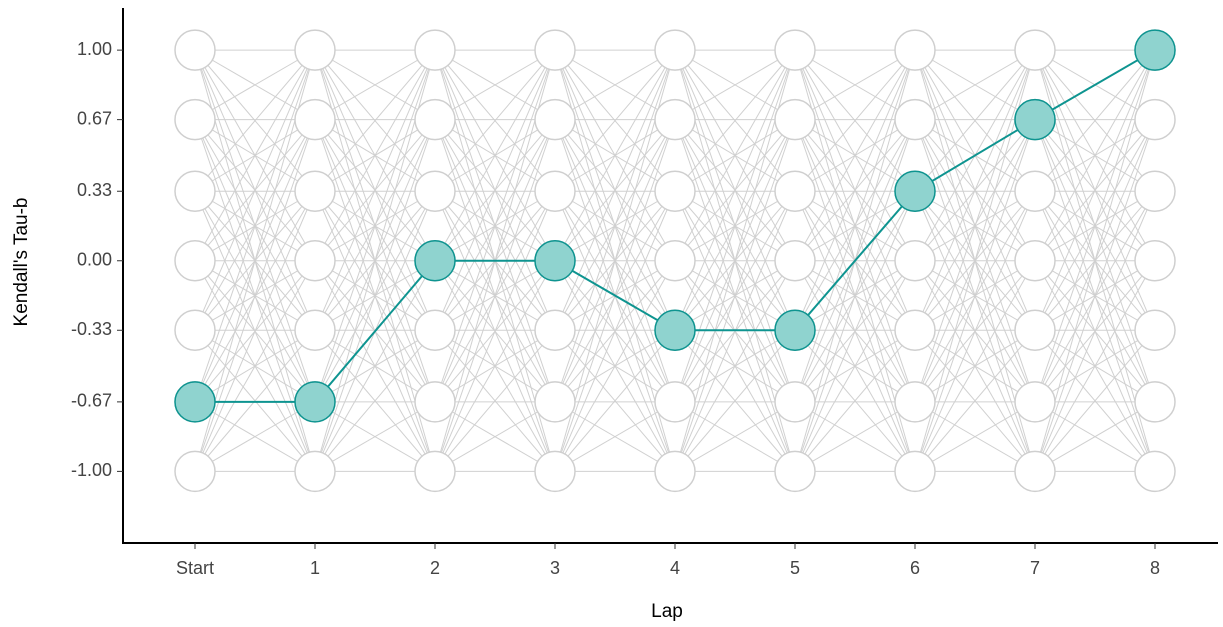 The image size is (1223, 627). What do you see at coordinates (1155, 568) in the screenshot?
I see `x-tick-label: 8` at bounding box center [1155, 568].